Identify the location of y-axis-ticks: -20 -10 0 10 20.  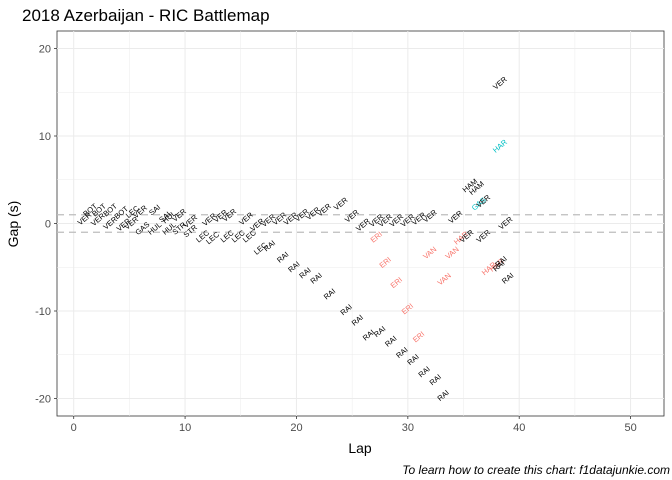
(46, 225).